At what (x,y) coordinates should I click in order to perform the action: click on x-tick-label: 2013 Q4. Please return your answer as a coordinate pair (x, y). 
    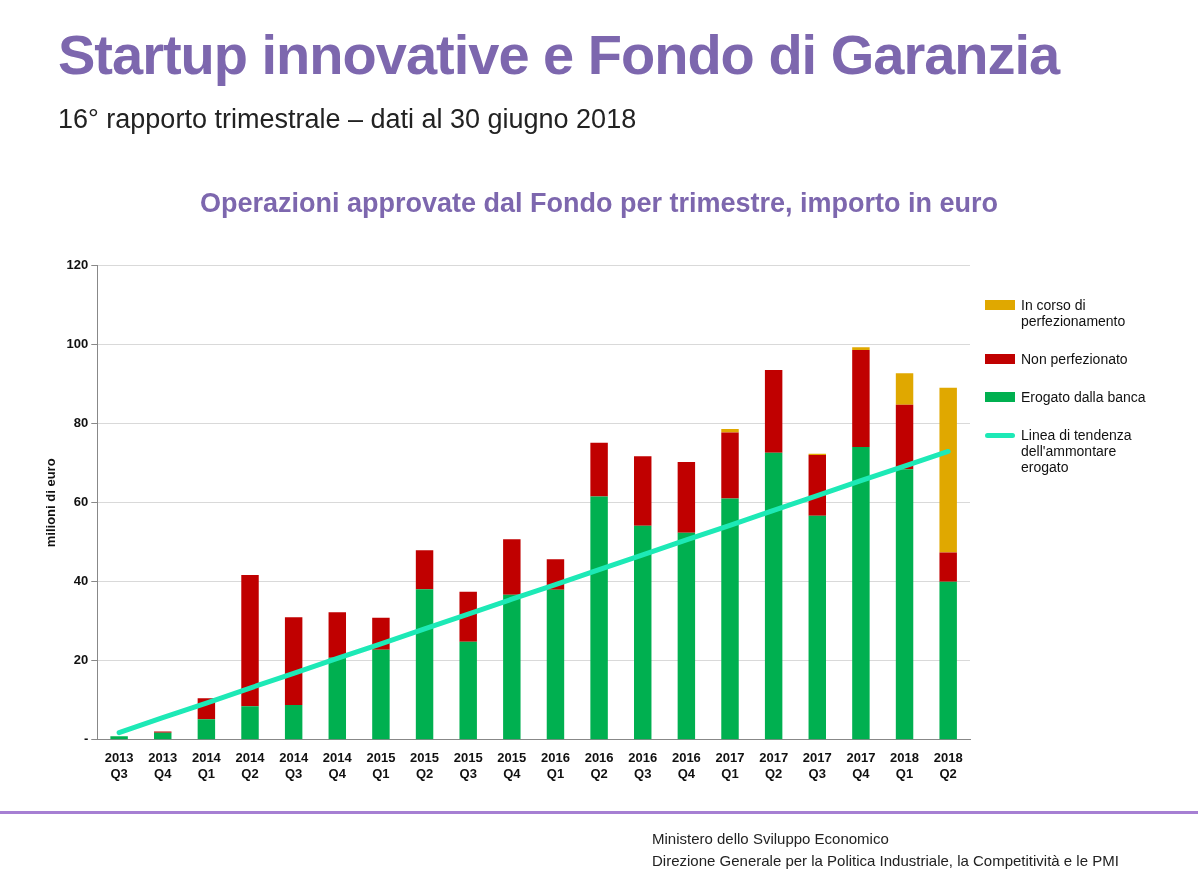
    Looking at the image, I should click on (163, 765).